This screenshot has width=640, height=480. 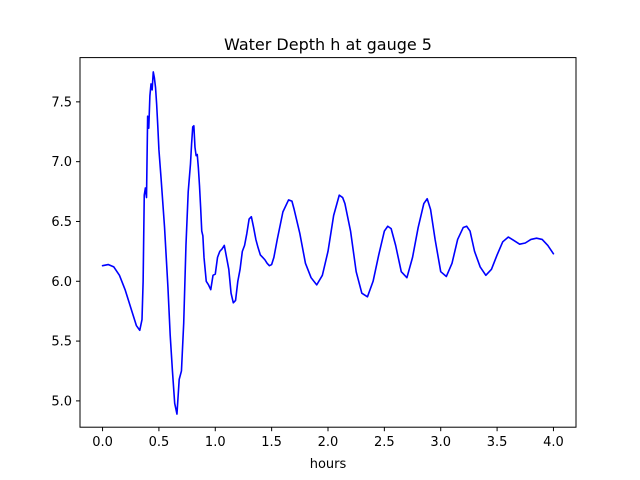 What do you see at coordinates (328, 44) in the screenshot?
I see `chart-title: Water Depth h at gauge 5` at bounding box center [328, 44].